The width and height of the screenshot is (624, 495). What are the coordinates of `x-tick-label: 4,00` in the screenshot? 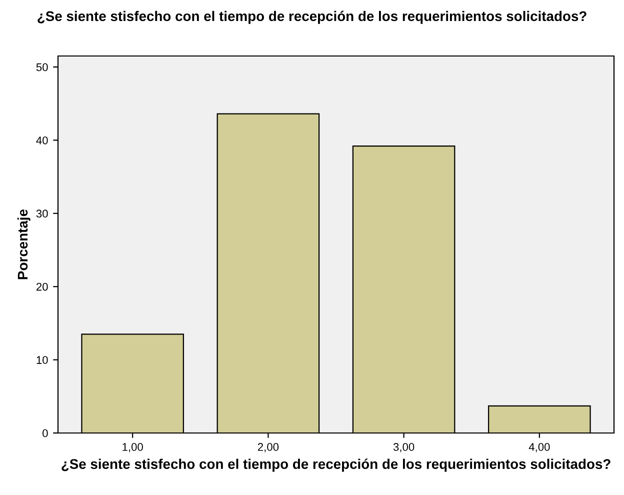 It's located at (539, 447).